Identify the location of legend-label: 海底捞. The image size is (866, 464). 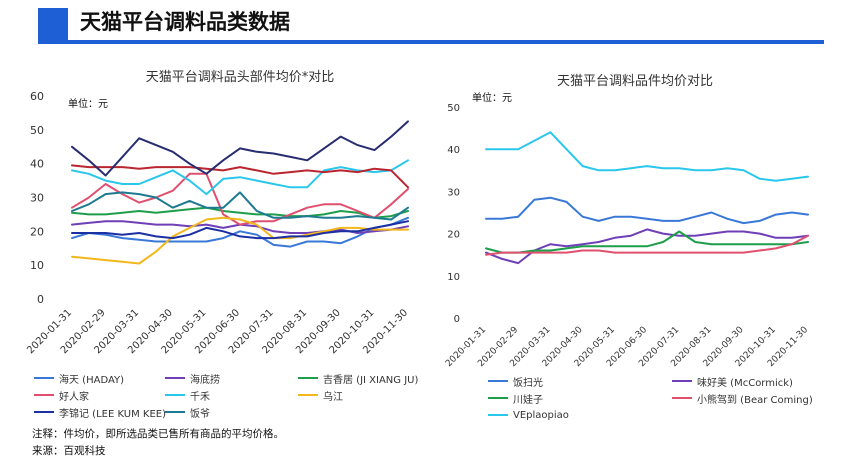
(205, 380).